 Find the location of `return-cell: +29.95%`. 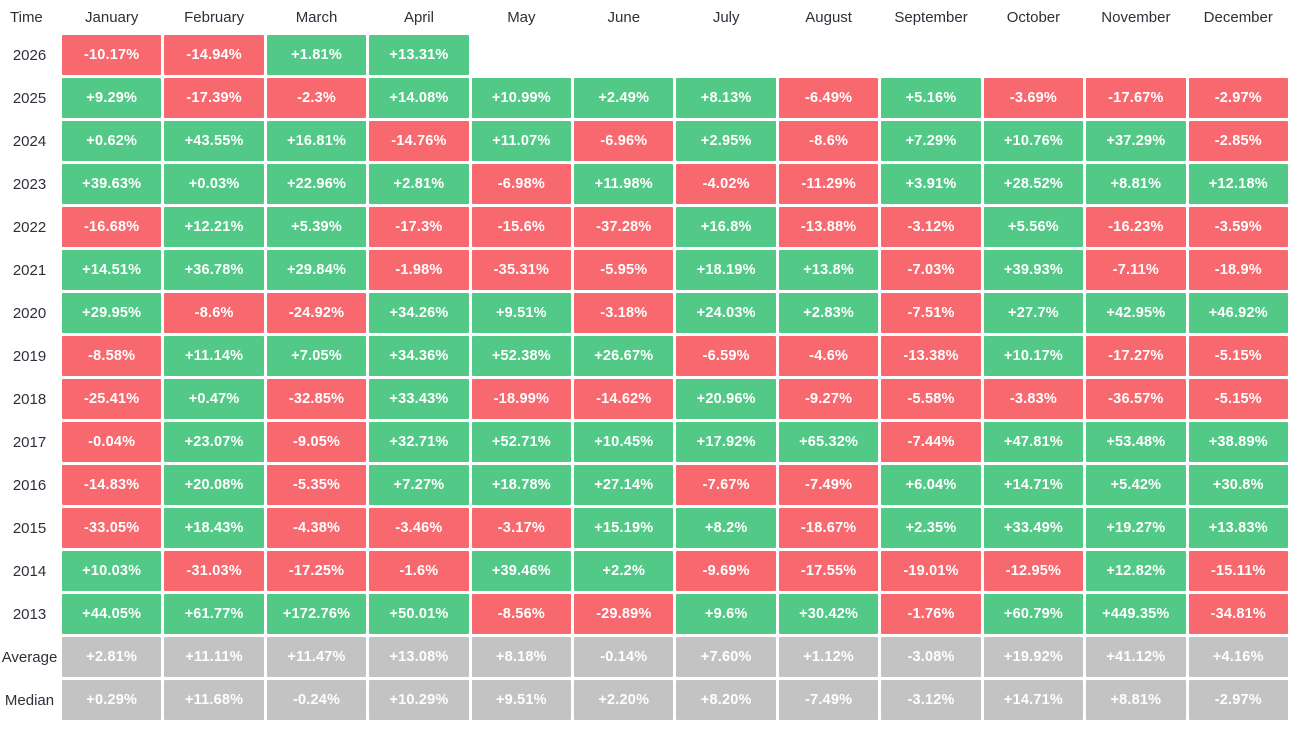

return-cell: +29.95% is located at coordinates (112, 313).